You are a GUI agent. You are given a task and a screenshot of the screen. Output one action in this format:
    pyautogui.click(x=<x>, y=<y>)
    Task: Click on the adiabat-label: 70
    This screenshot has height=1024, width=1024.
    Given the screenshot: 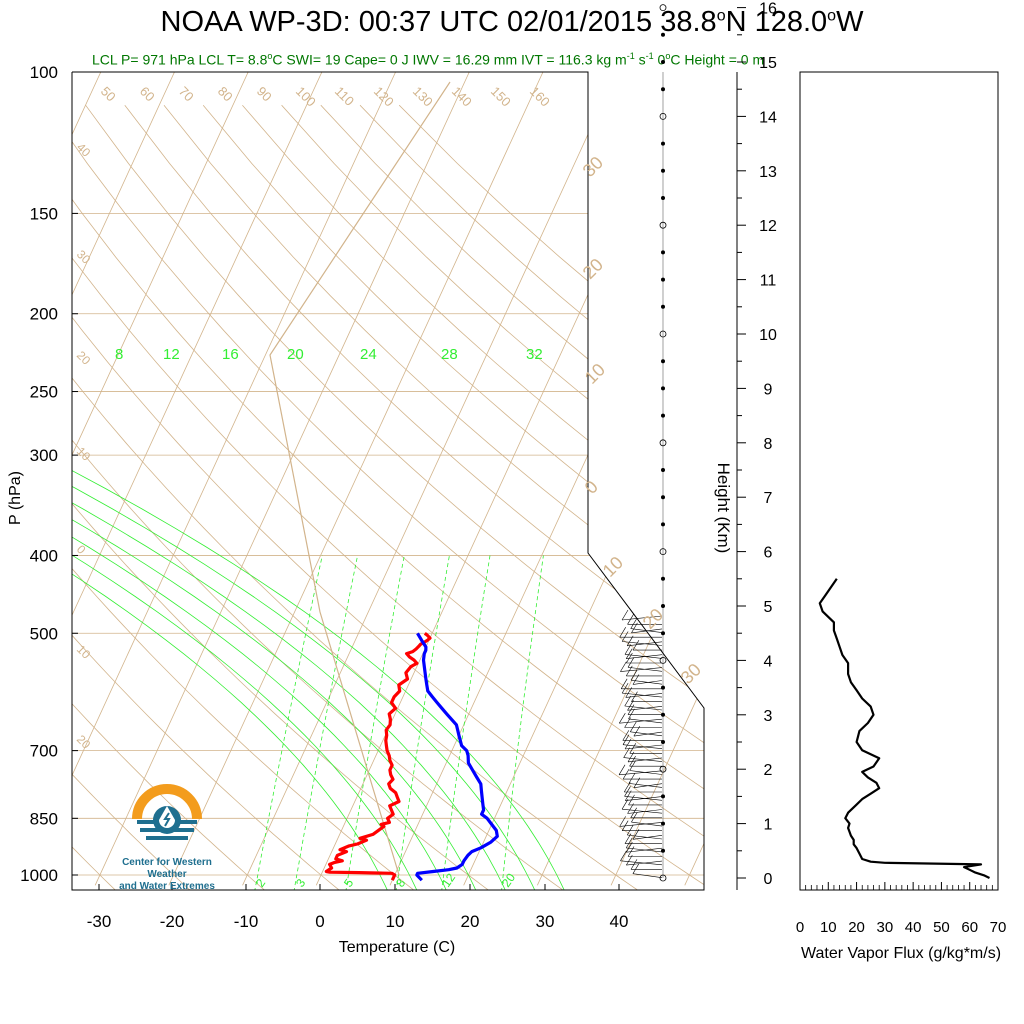 What is the action you would take?
    pyautogui.click(x=186, y=94)
    